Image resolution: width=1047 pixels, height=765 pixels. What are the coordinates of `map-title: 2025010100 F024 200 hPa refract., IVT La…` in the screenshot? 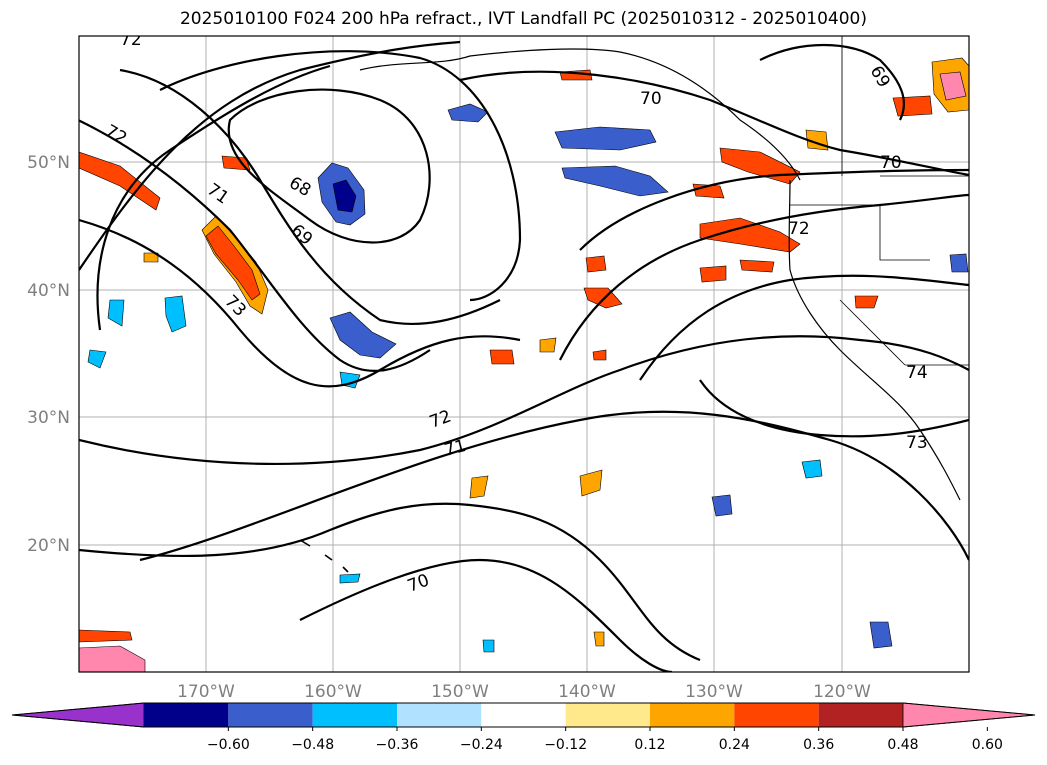 It's located at (523, 19).